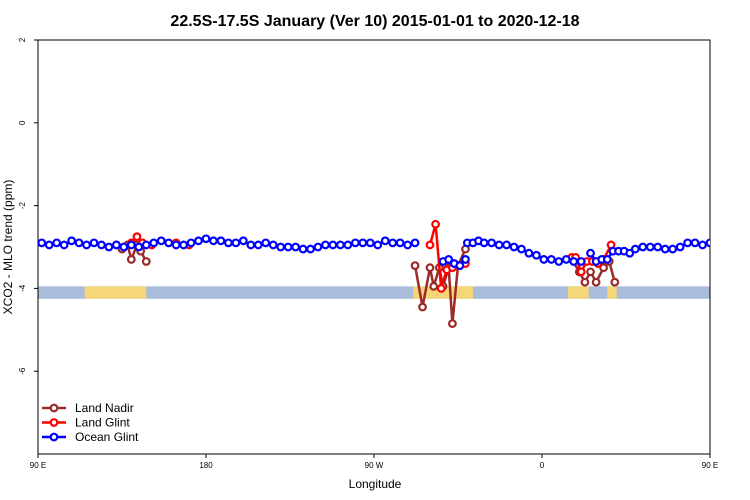 This screenshot has height=500, width=750. What do you see at coordinates (206, 465) in the screenshot?
I see `x-tick-label: 180` at bounding box center [206, 465].